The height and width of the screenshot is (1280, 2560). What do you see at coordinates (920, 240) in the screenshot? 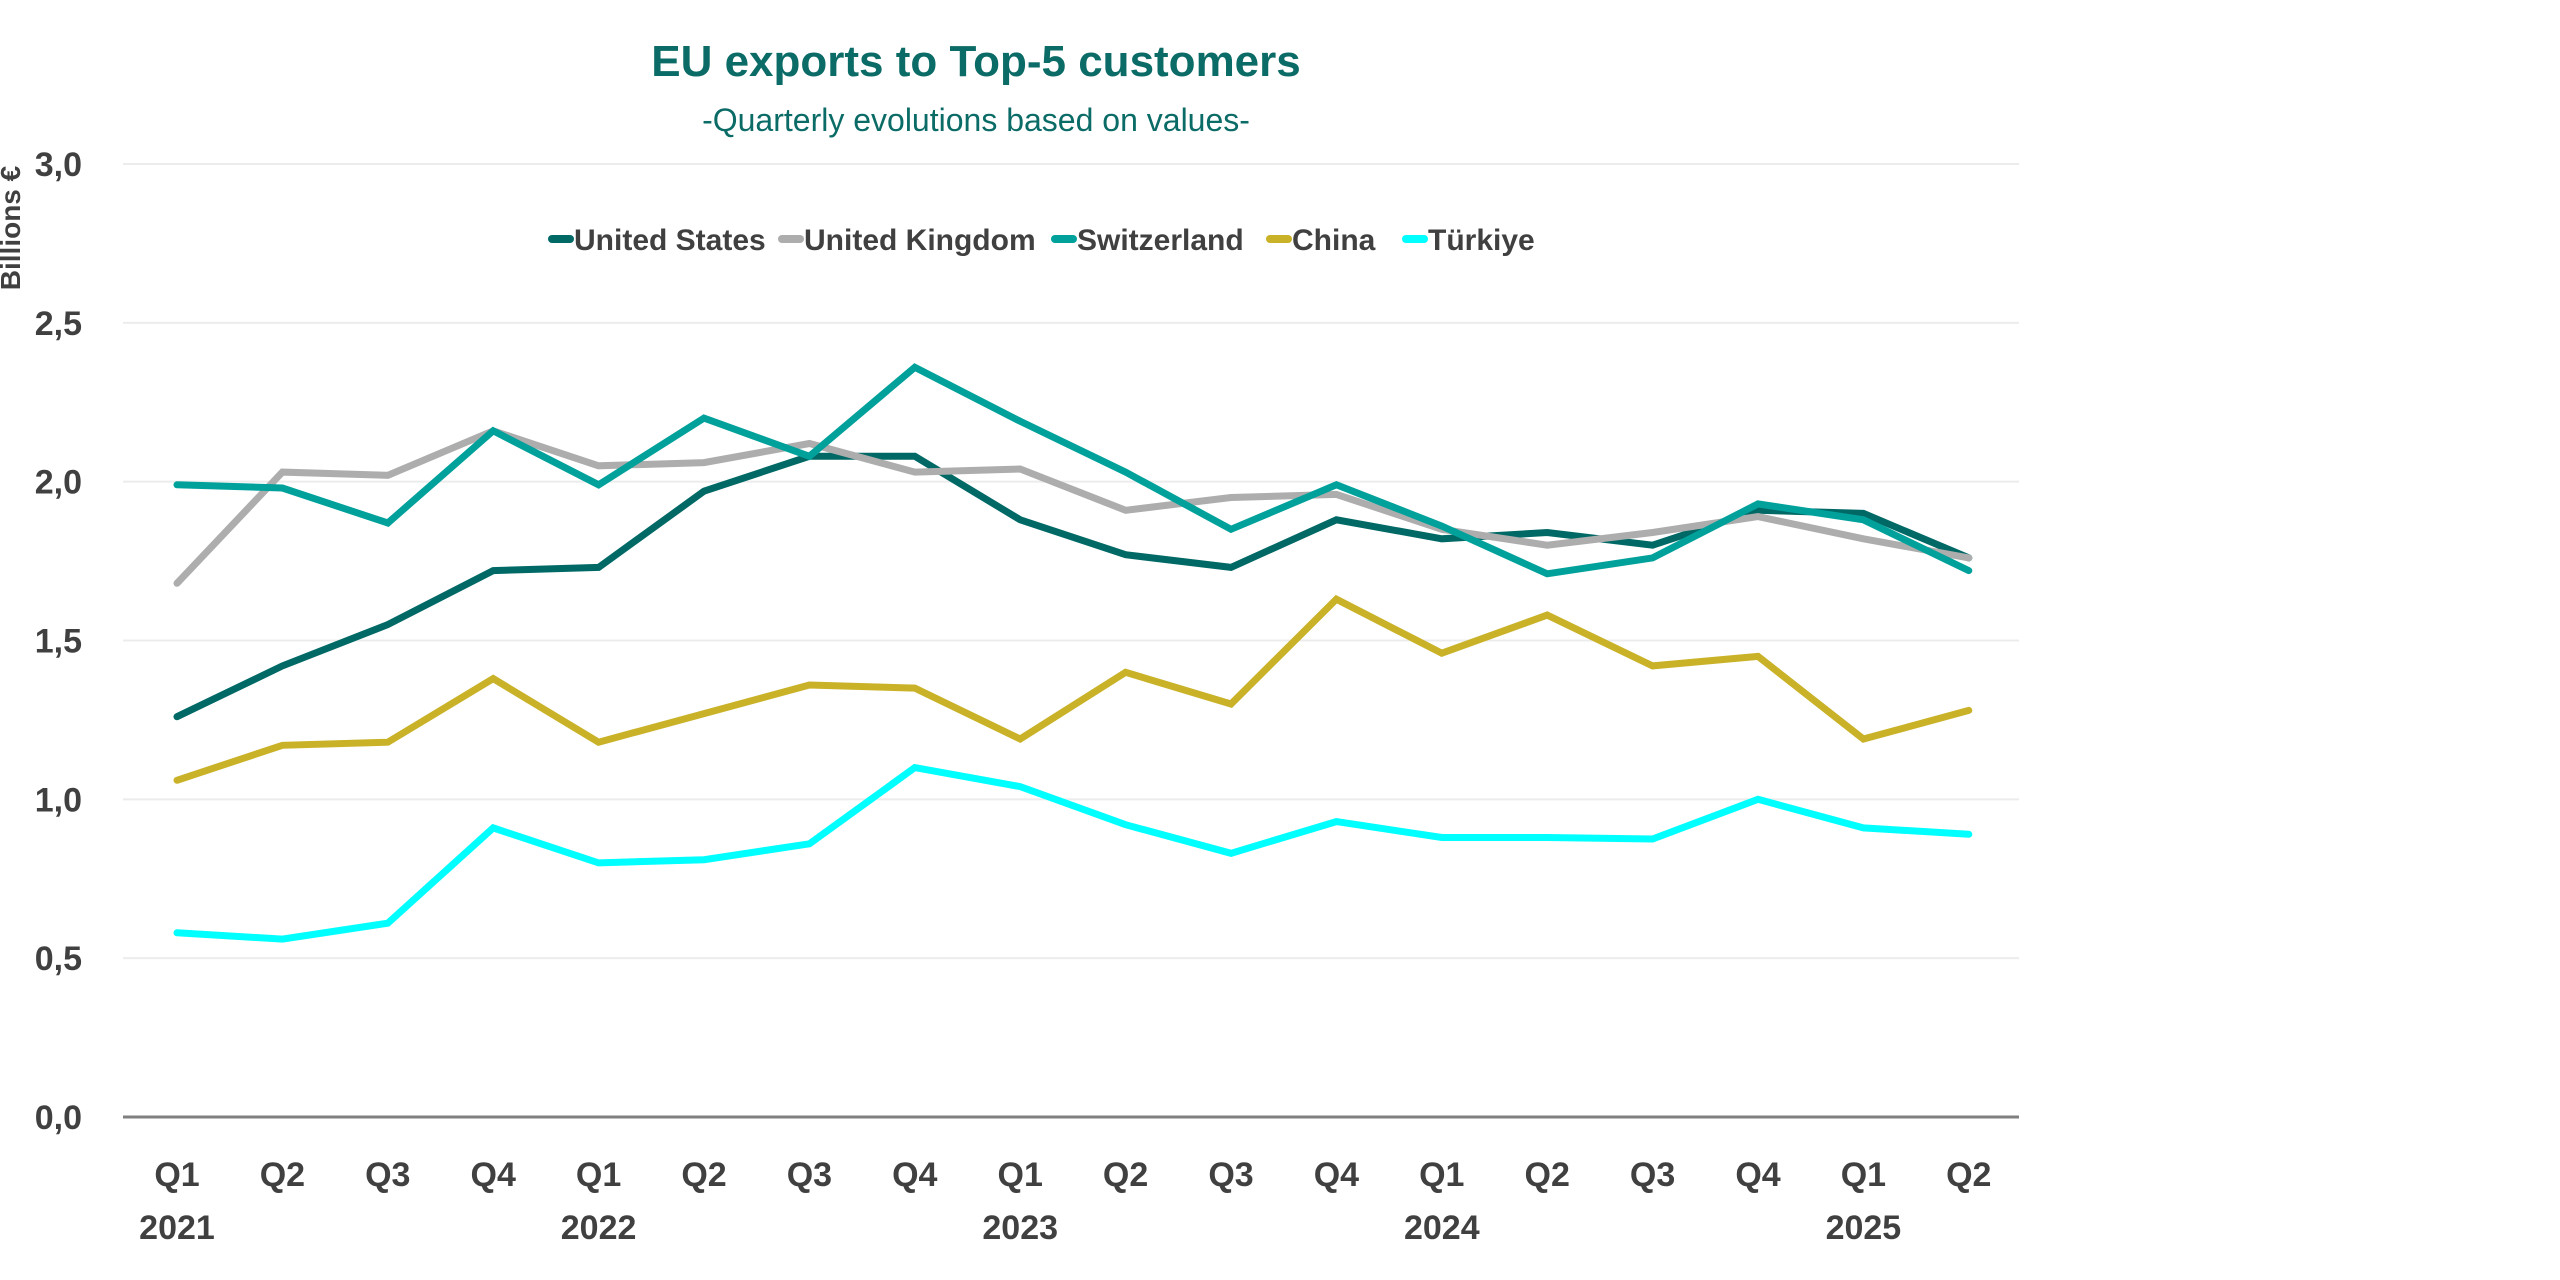
I see `legend-label: United Kingdom` at bounding box center [920, 240].